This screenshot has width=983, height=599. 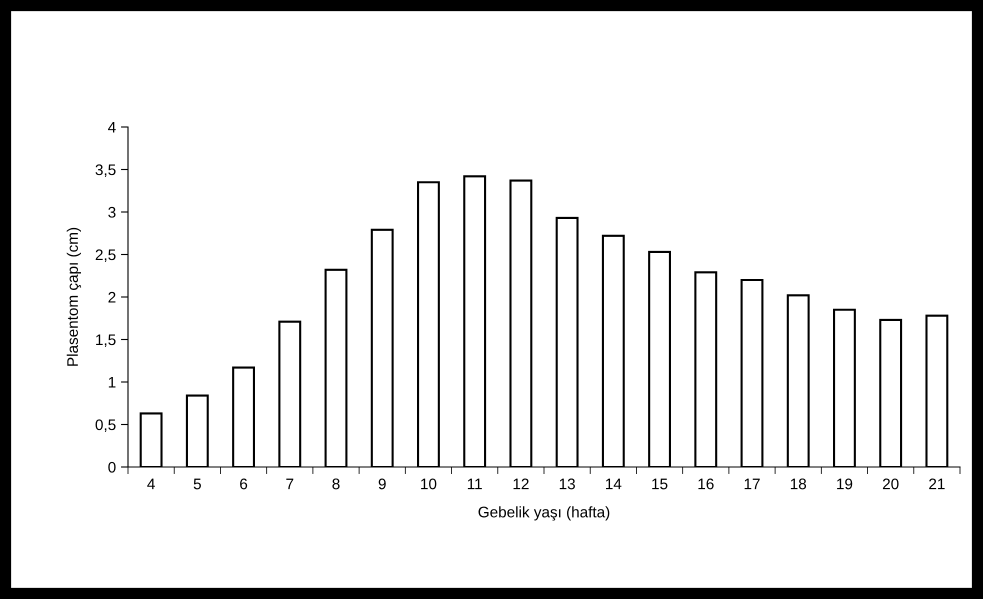 I want to click on x-tick-label: 19, so click(x=844, y=484).